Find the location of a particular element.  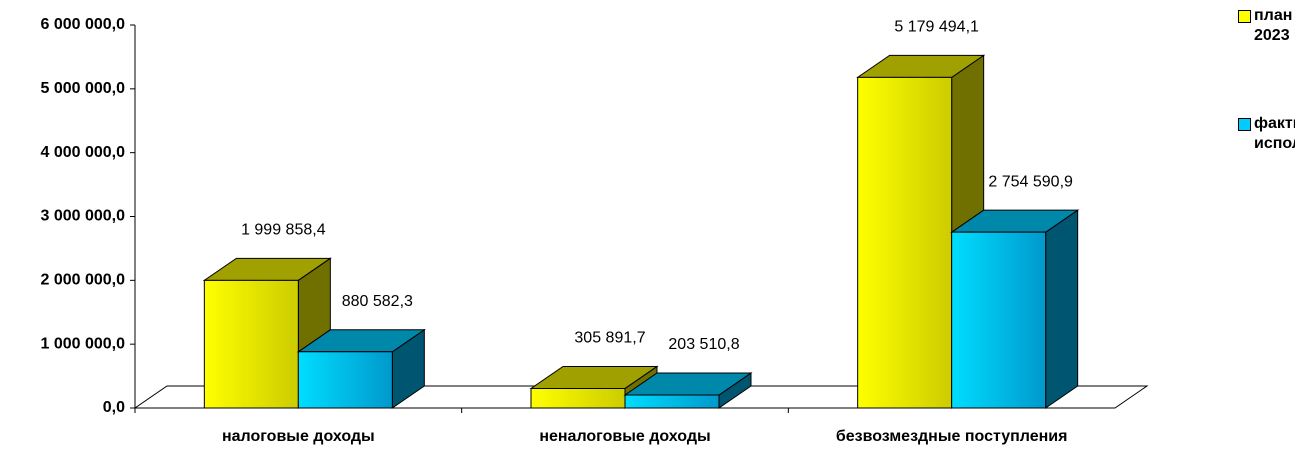

legend-label: фактическое исполнение is located at coordinates (1274, 133).